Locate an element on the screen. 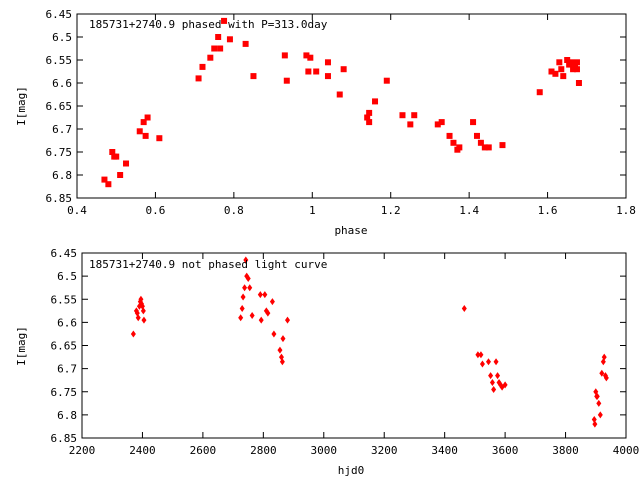  x-tick-label: 1.2 is located at coordinates (391, 210).